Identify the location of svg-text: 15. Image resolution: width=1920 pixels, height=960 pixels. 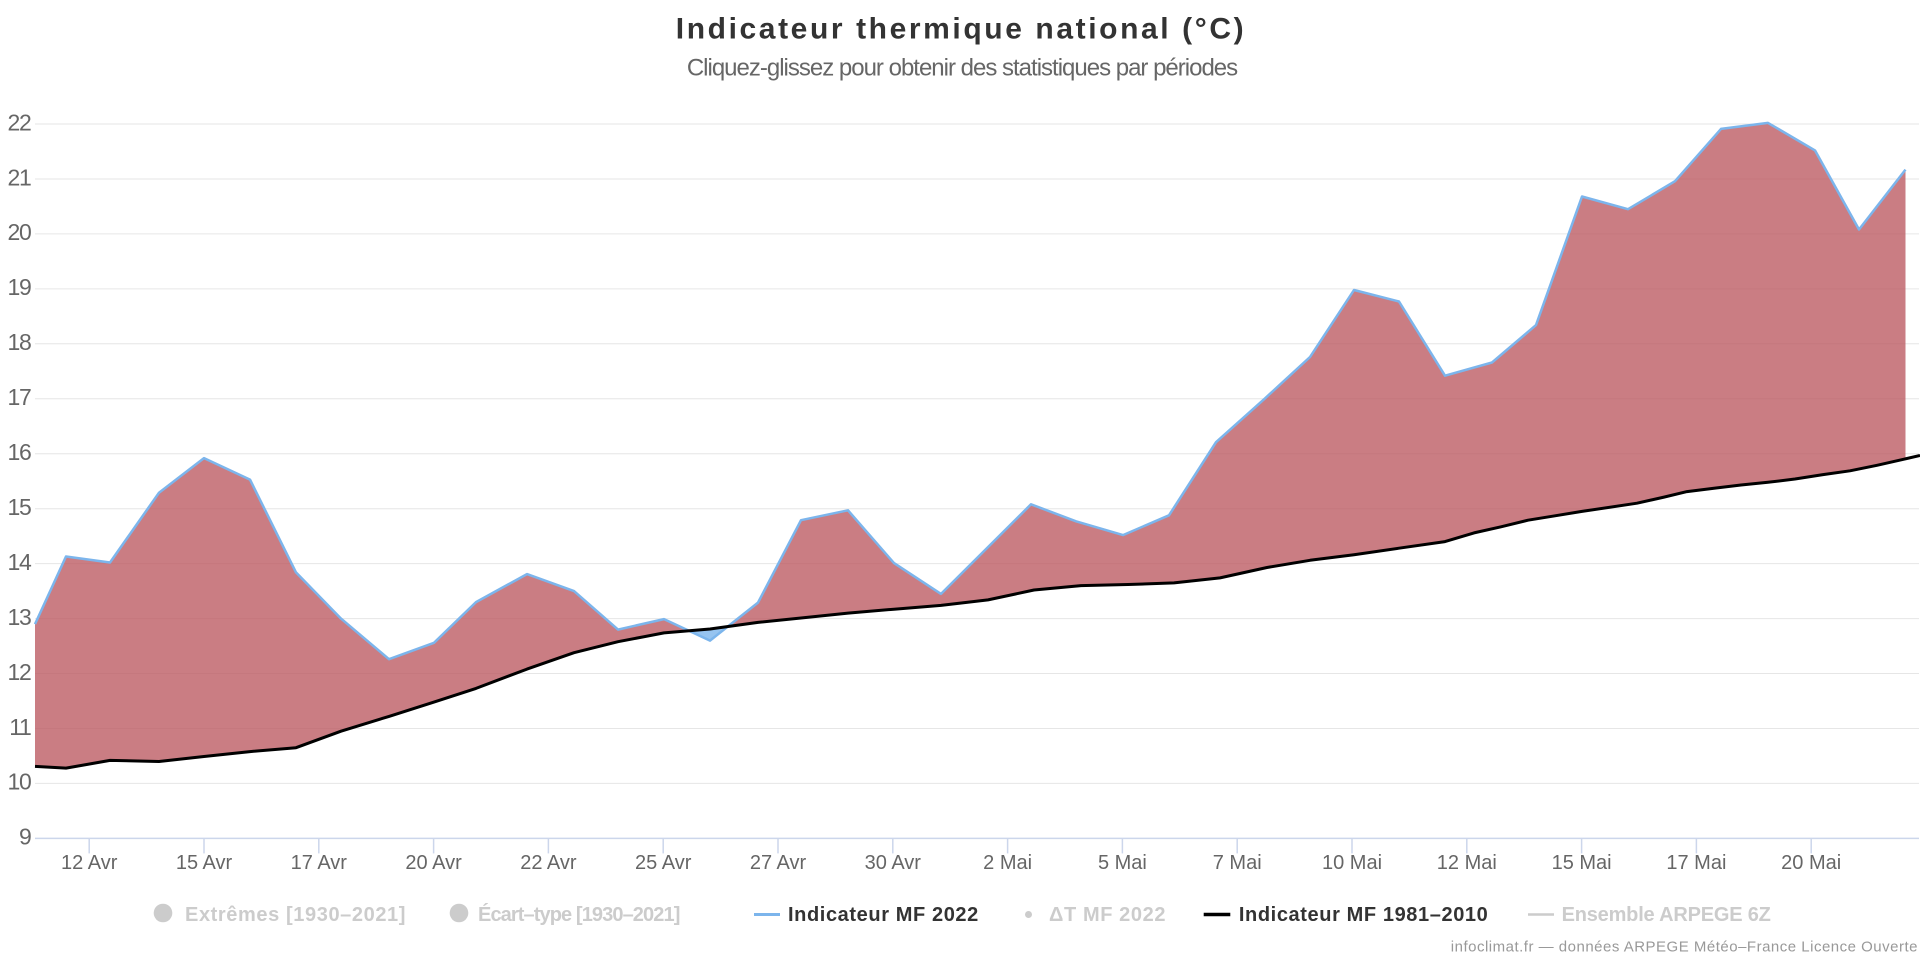
(19, 507).